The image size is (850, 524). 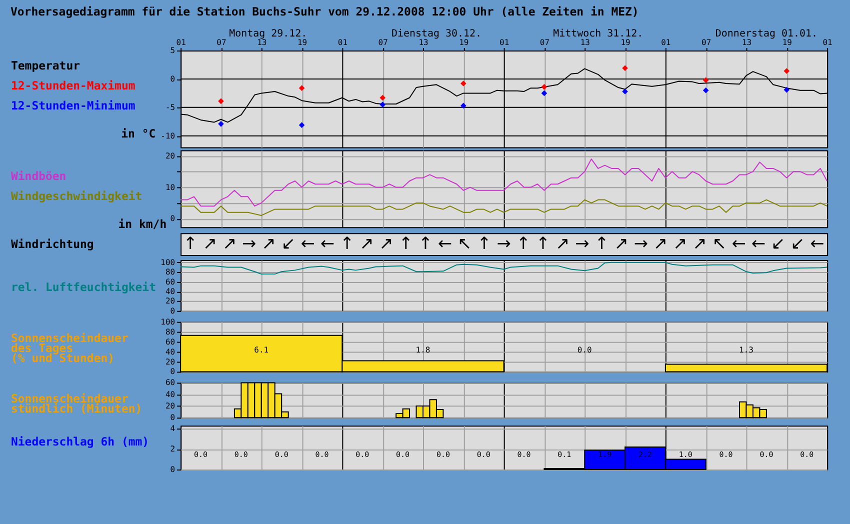 I want to click on text: Temperatur, so click(x=45, y=65).